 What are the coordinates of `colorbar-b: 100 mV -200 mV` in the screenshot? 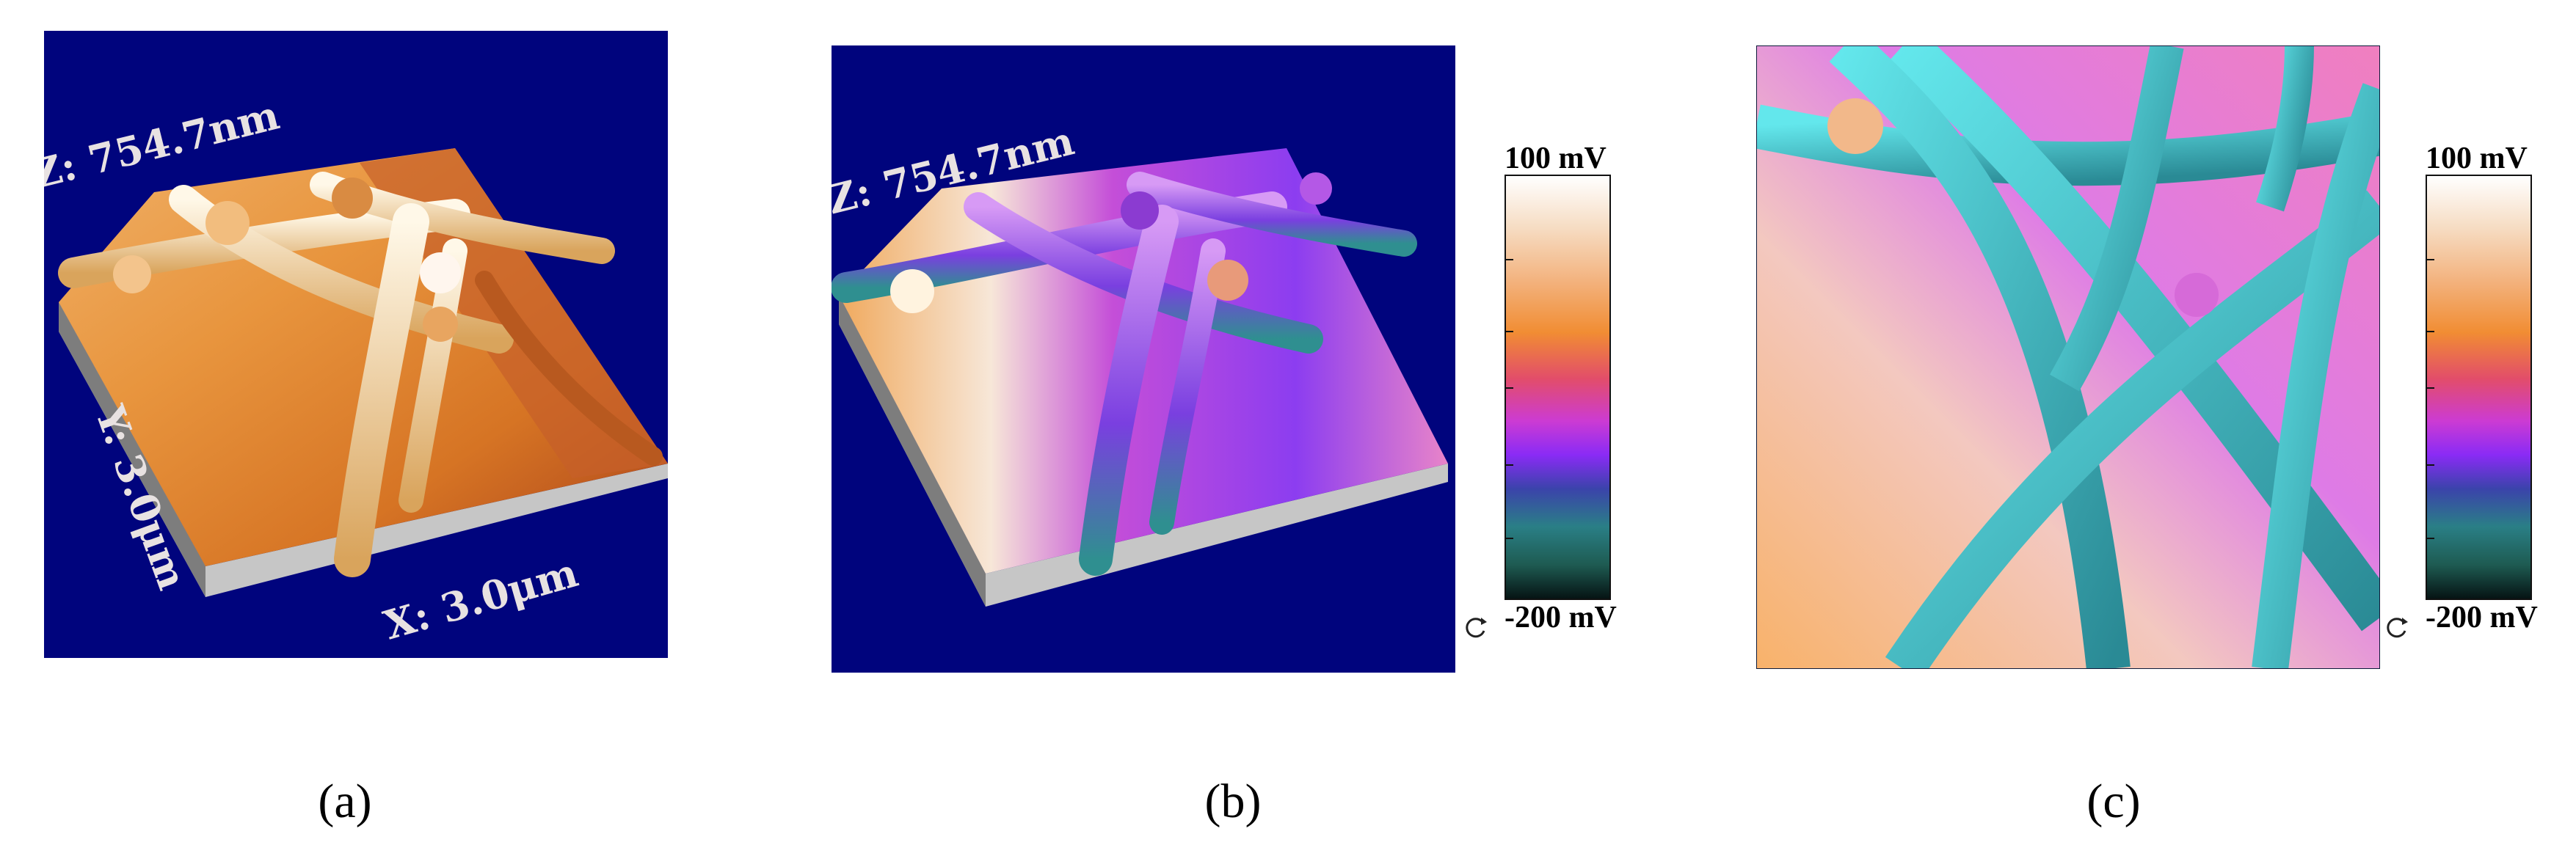 It's located at (1555, 400).